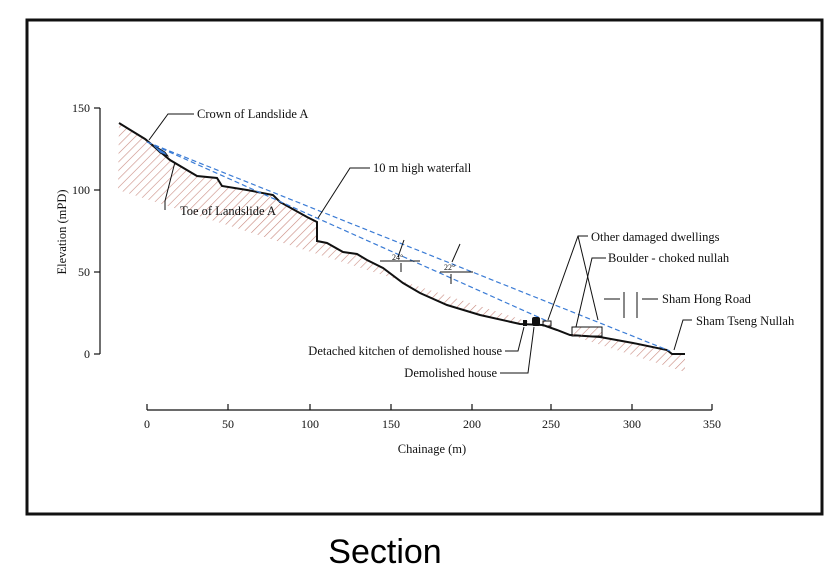  Describe the element at coordinates (536, 321) in the screenshot. I see `demolished-house` at that location.